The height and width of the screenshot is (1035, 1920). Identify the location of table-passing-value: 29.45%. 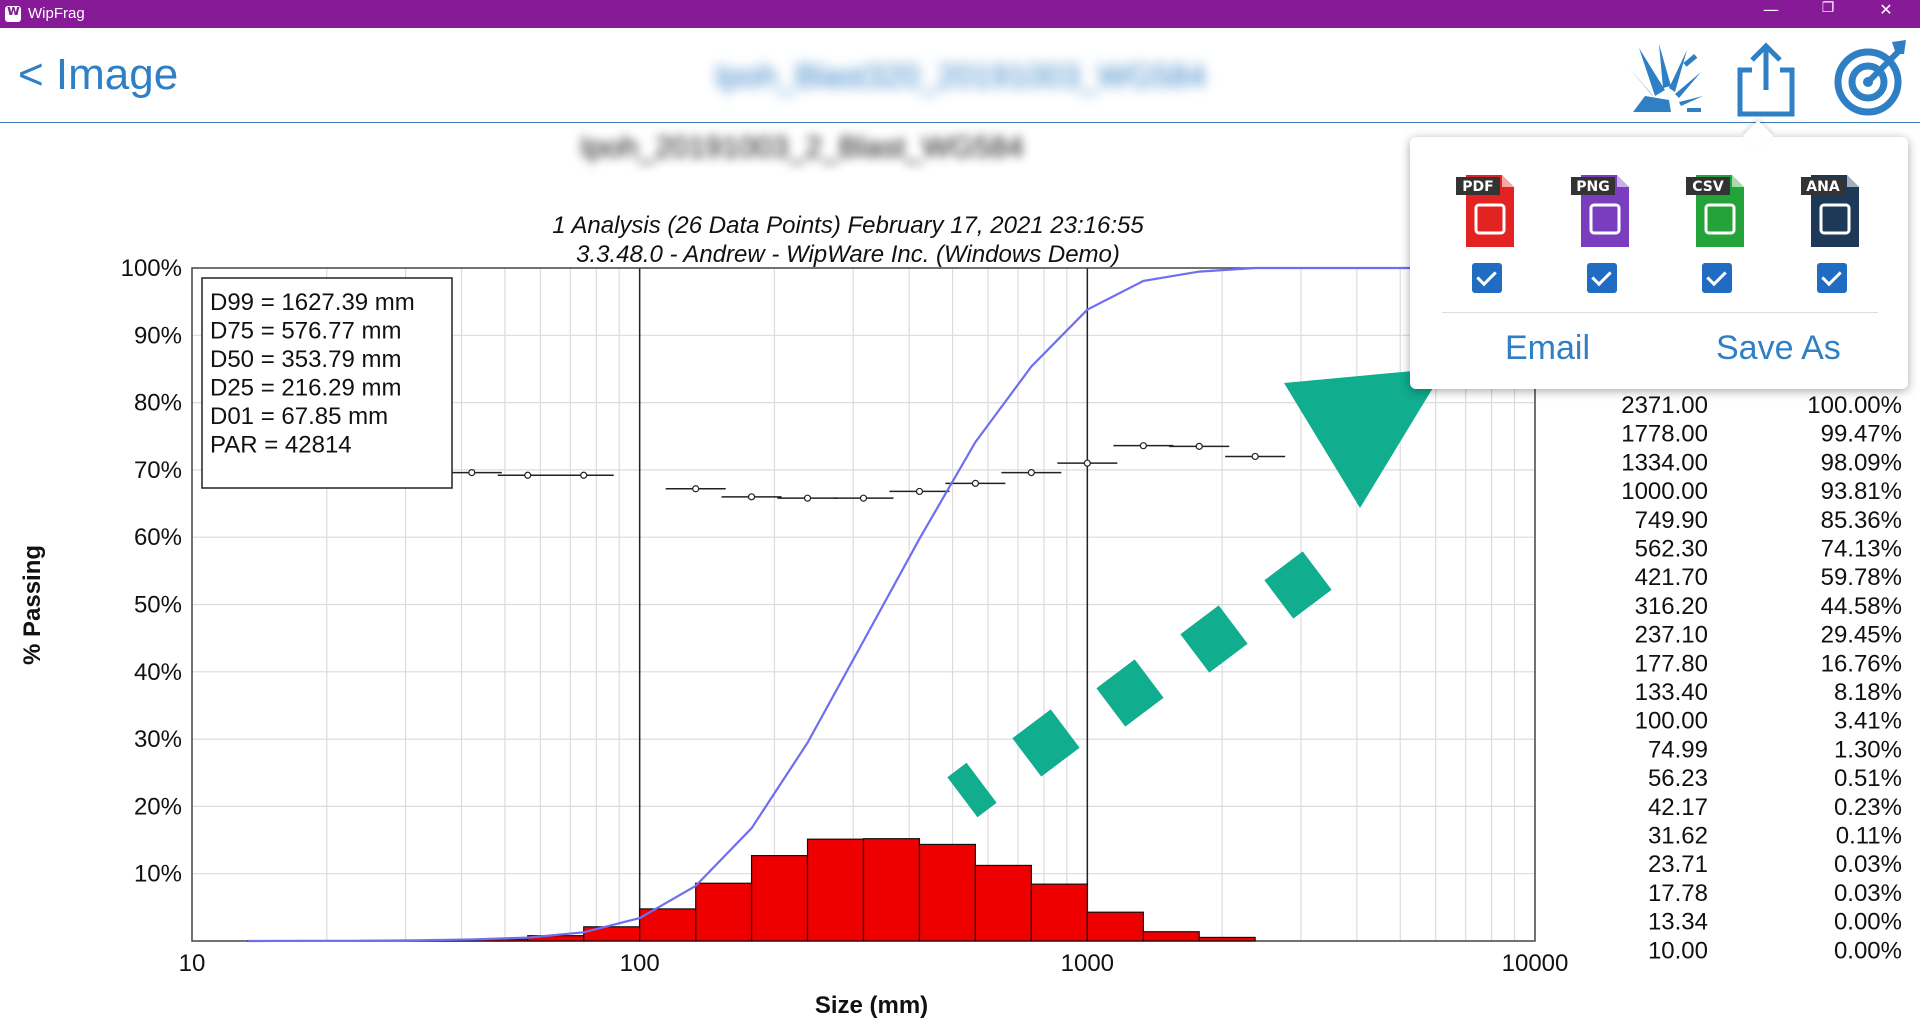
(1861, 635).